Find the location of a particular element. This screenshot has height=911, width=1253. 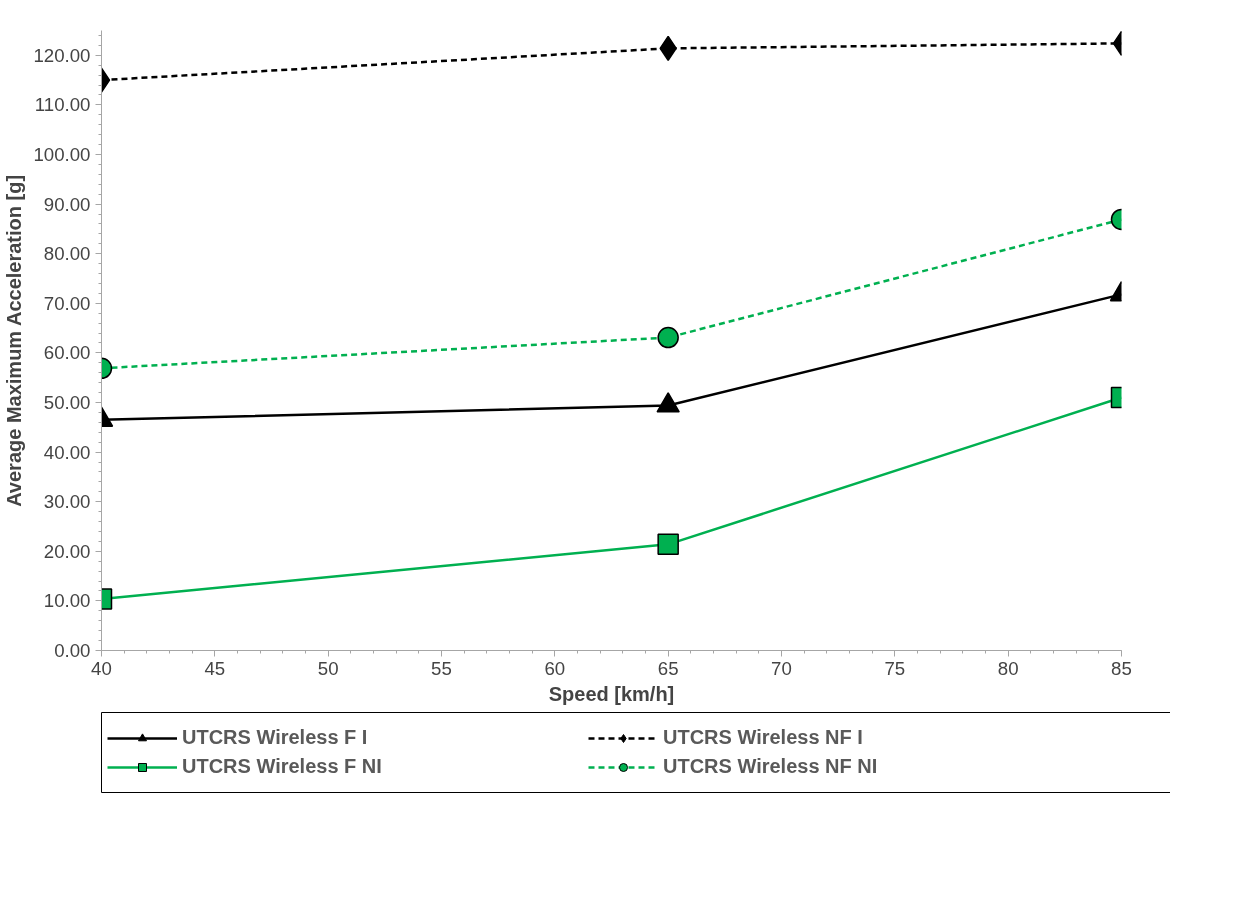

x-tick-label: 75 is located at coordinates (895, 668).